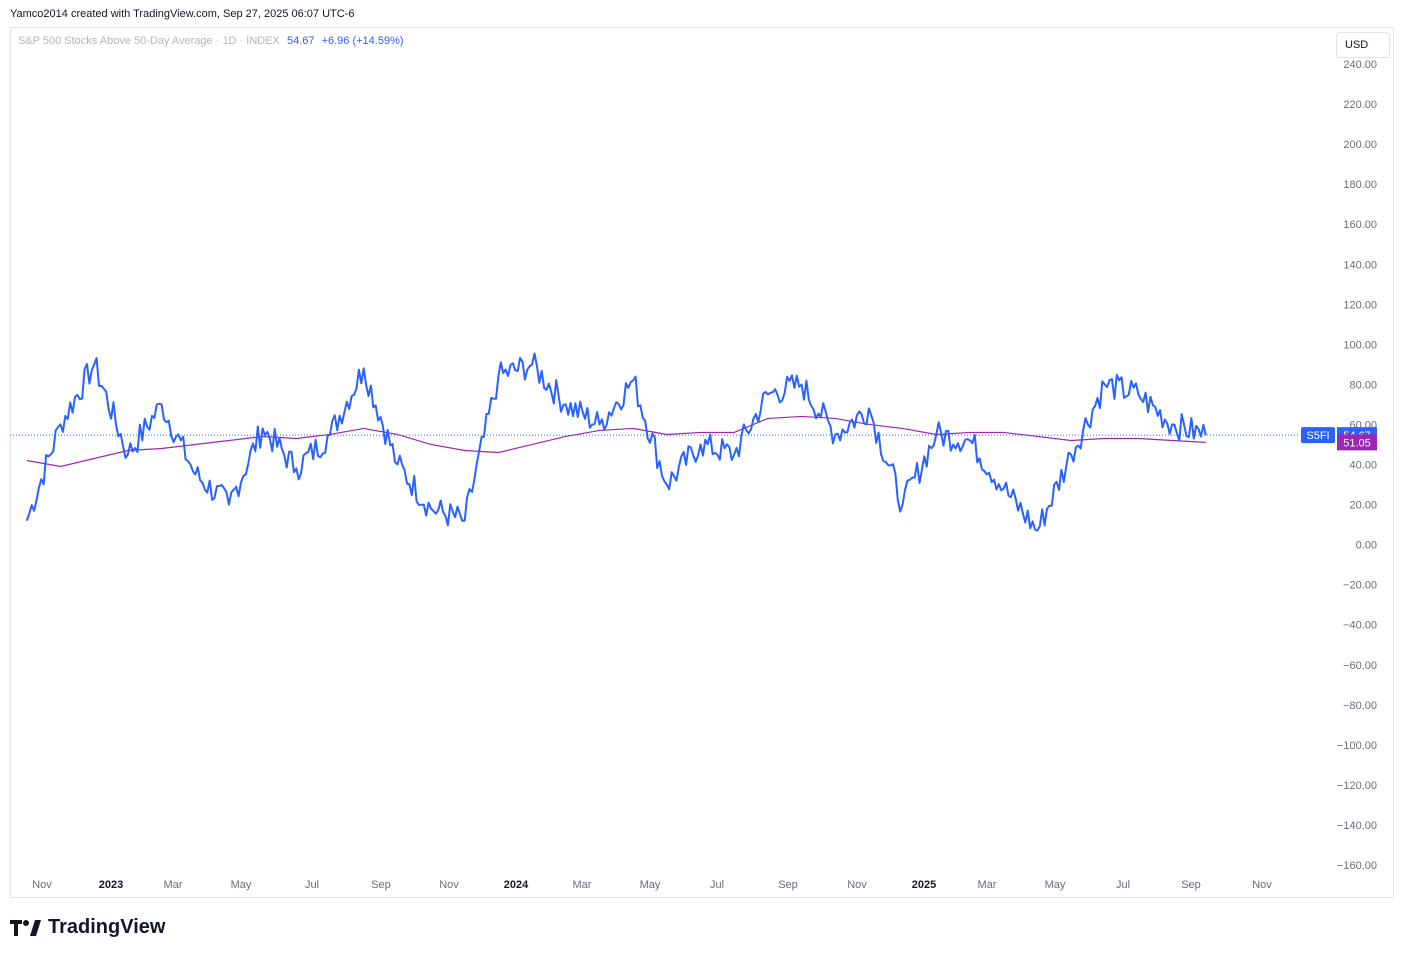 The width and height of the screenshot is (1404, 958). I want to click on y-tick-label: 200.00, so click(1360, 145).